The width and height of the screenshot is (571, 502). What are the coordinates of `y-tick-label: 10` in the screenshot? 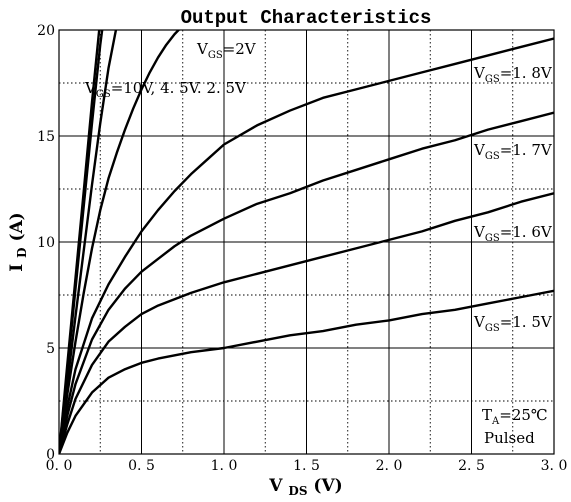 It's located at (46, 243).